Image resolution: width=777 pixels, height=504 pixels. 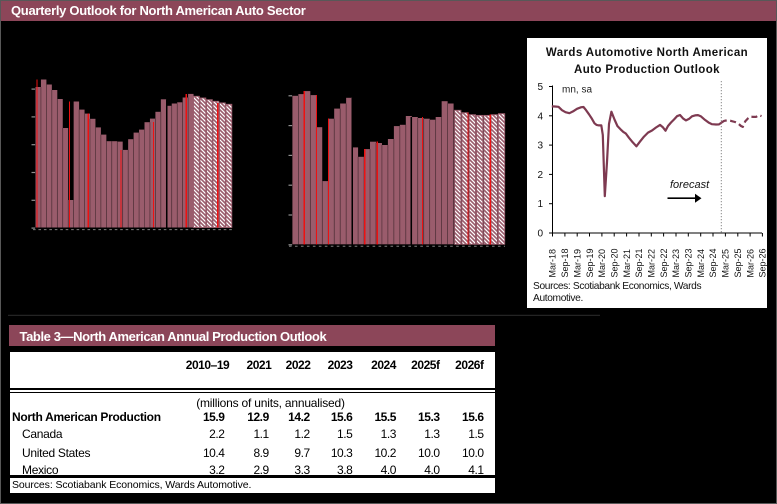 What do you see at coordinates (553, 263) in the screenshot?
I see `svg-text: Mar-18` at bounding box center [553, 263].